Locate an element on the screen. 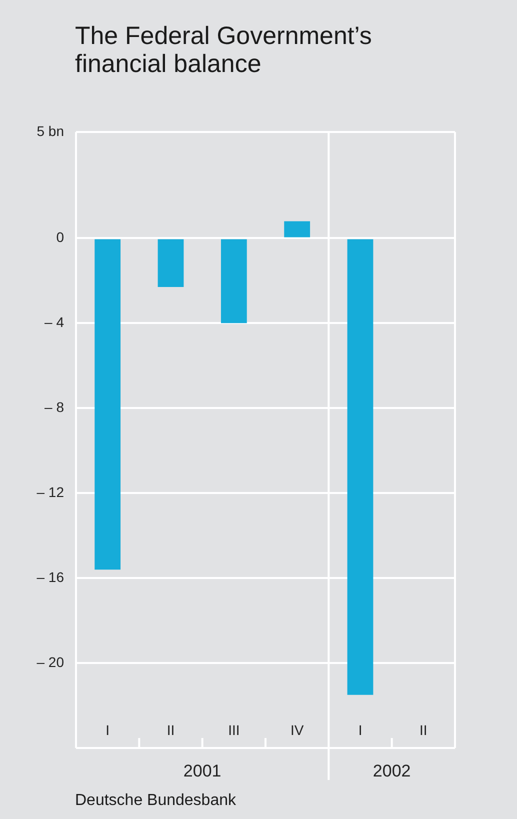 The width and height of the screenshot is (517, 819). x-tick-label: III is located at coordinates (234, 730).